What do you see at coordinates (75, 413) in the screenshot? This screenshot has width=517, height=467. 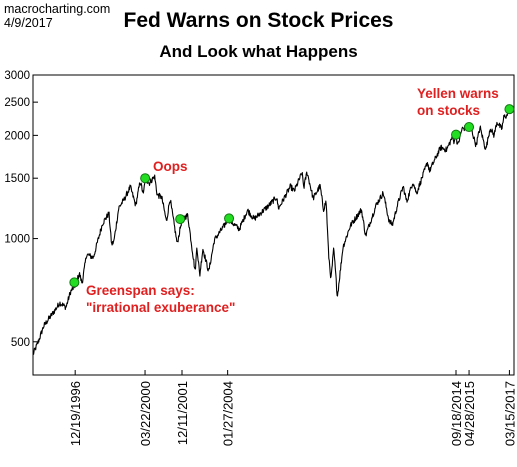 I see `x-tick-label: 12/19/1996` at bounding box center [75, 413].